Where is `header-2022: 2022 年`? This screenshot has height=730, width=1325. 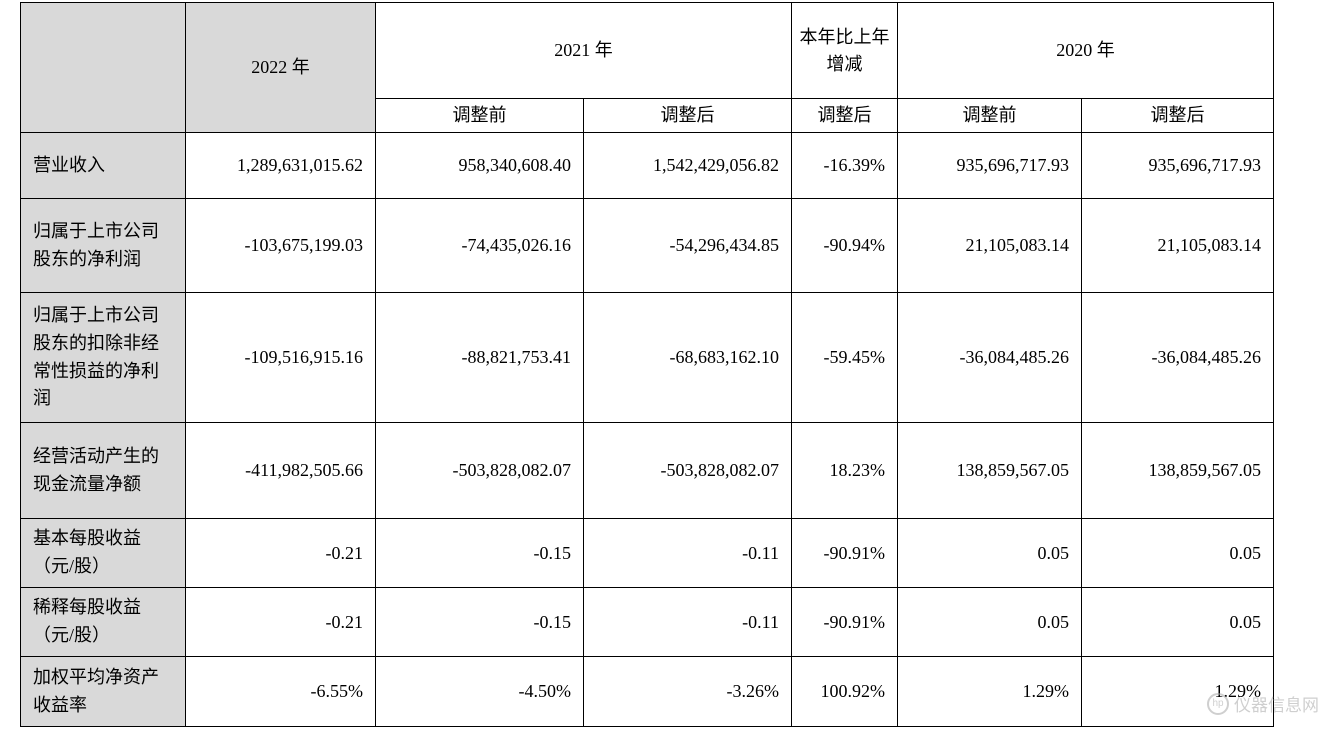 header-2022: 2022 年 is located at coordinates (280, 67).